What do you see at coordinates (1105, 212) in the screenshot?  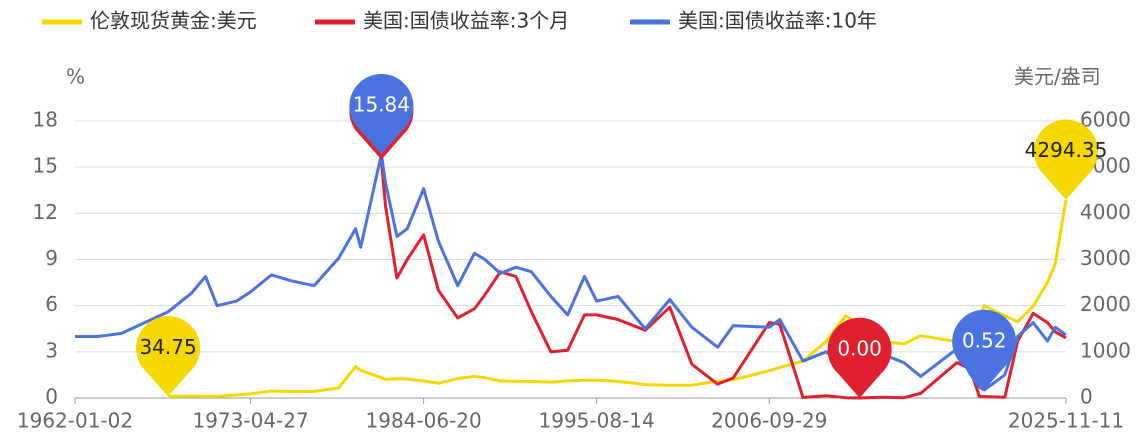 I see `y2-tick-label: 4000` at bounding box center [1105, 212].